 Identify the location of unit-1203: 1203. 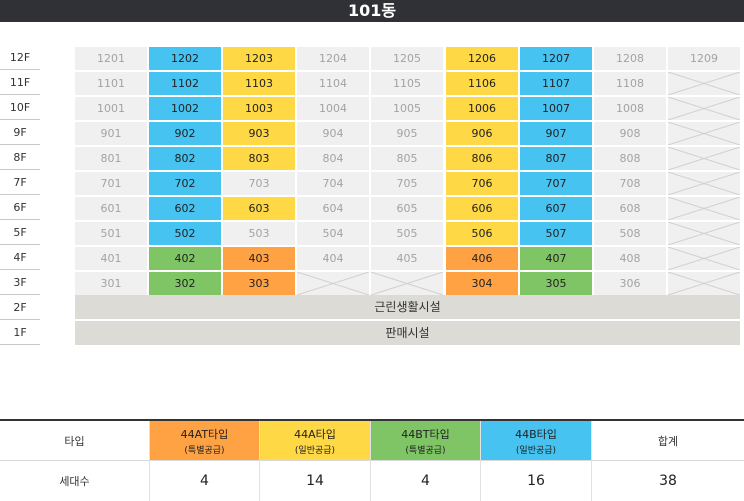
(259, 58).